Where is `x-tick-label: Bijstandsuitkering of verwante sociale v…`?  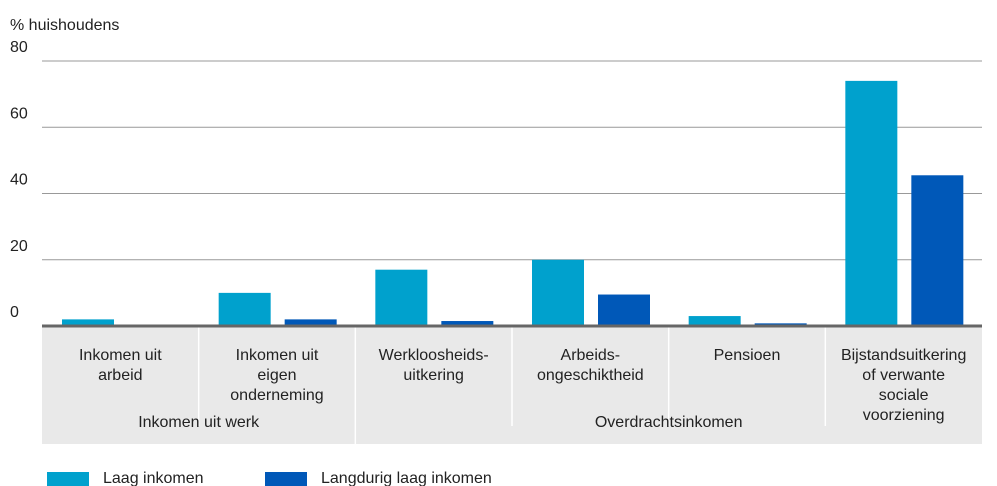 x-tick-label: Bijstandsuitkering of verwante sociale v… is located at coordinates (903, 385).